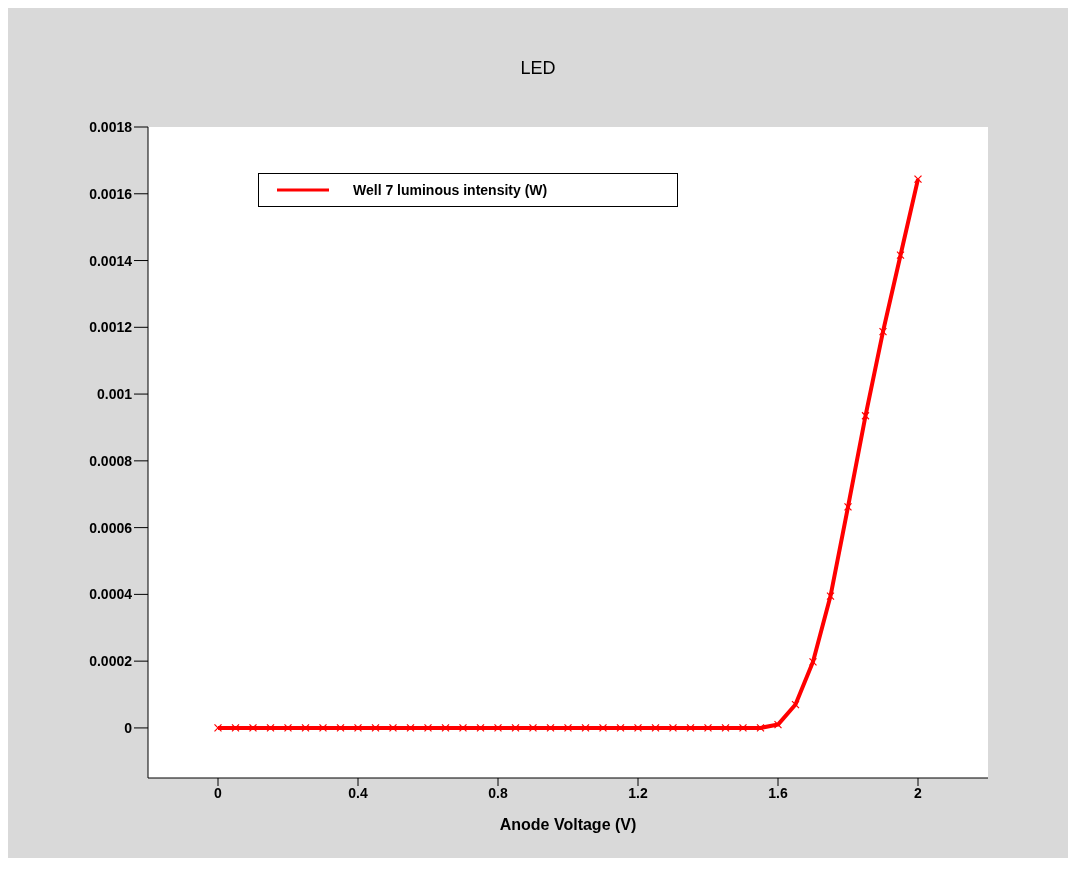 This screenshot has width=1079, height=869. Describe the element at coordinates (778, 792) in the screenshot. I see `x-tick-label: 1.6` at that location.